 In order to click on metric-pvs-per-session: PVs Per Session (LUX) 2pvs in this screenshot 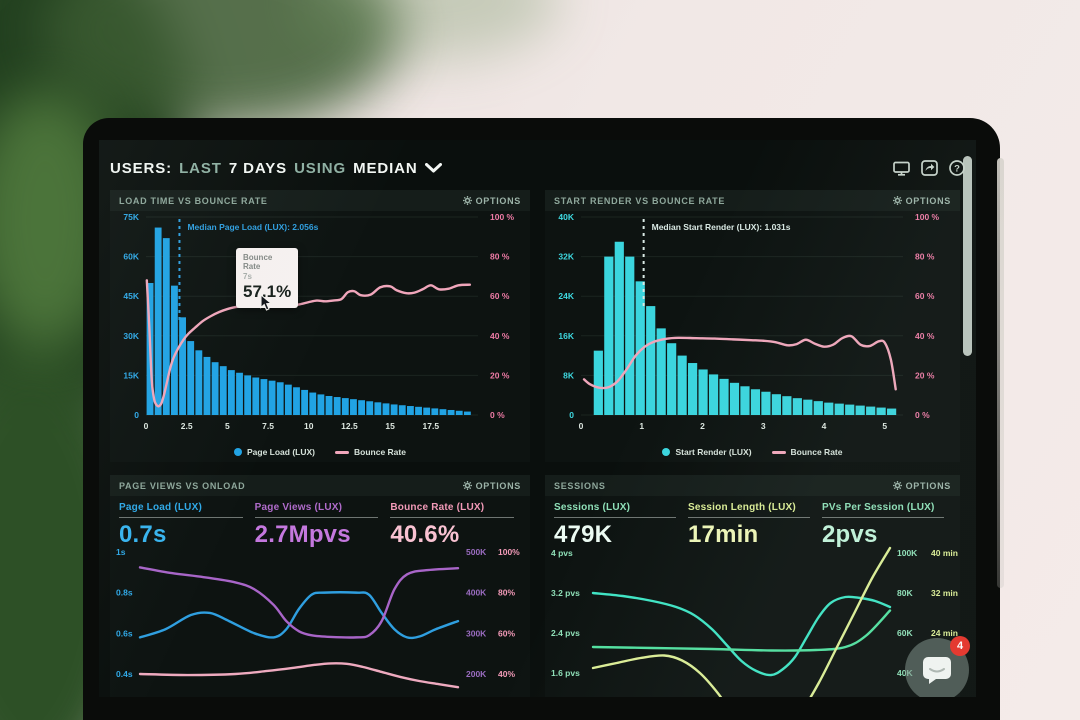, I will do `click(889, 525)`.